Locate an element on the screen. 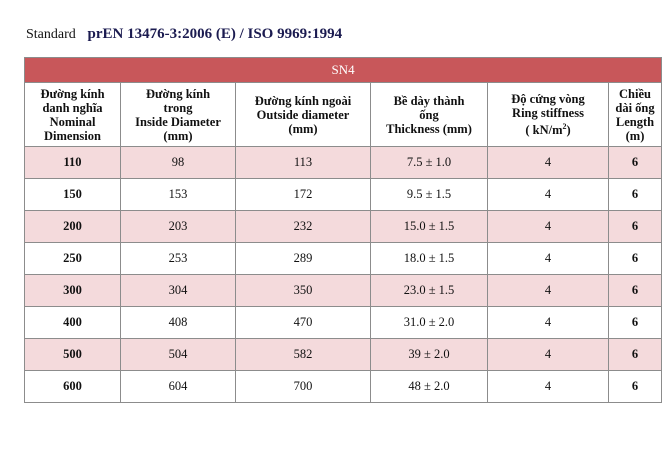  table-row: 200 203 232 15.0 ± 1.5 4 6 is located at coordinates (343, 226).